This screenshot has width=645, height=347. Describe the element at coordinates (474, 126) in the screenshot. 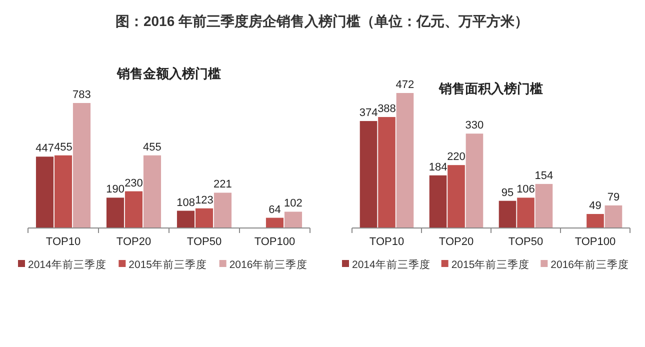

I see `data-label: 330` at that location.